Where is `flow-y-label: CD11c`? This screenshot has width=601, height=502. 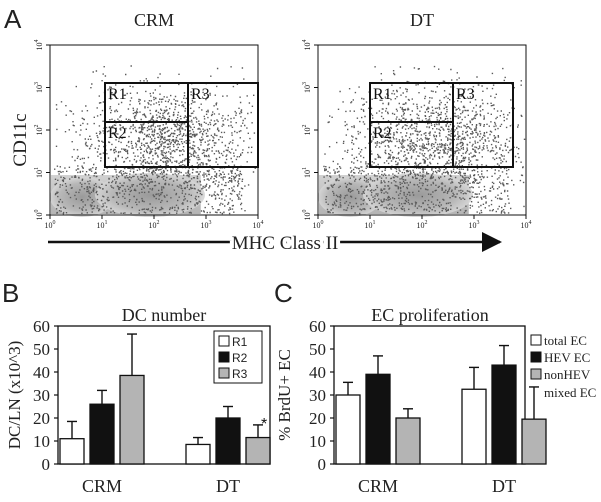
flow-y-label: CD11c is located at coordinates (20, 139).